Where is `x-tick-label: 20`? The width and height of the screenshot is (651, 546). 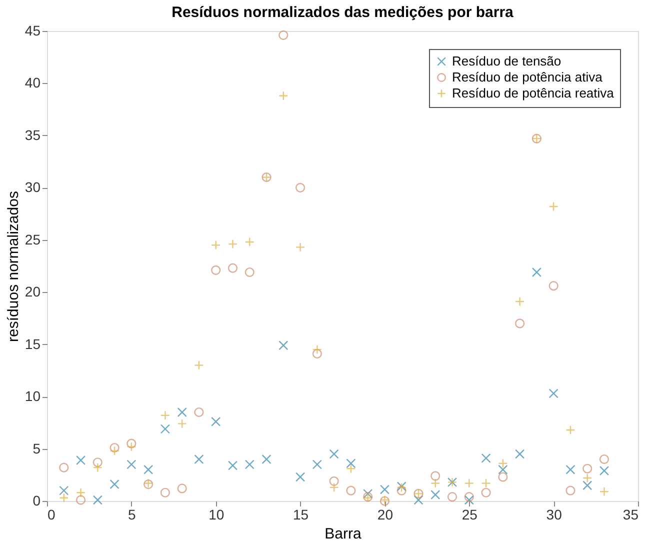
x-tick-label: 20 is located at coordinates (385, 514).